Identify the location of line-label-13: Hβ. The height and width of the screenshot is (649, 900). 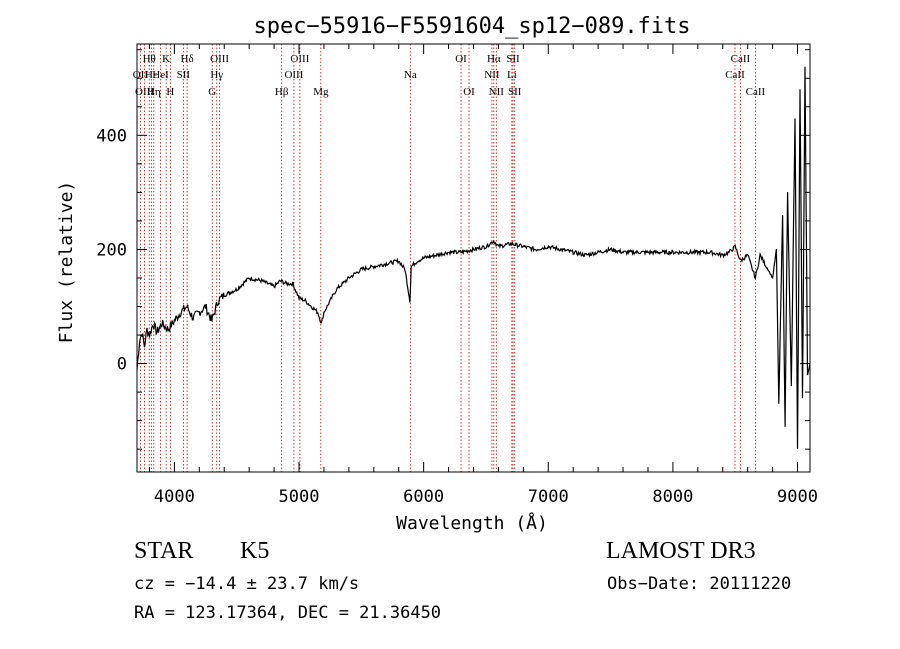
(282, 92).